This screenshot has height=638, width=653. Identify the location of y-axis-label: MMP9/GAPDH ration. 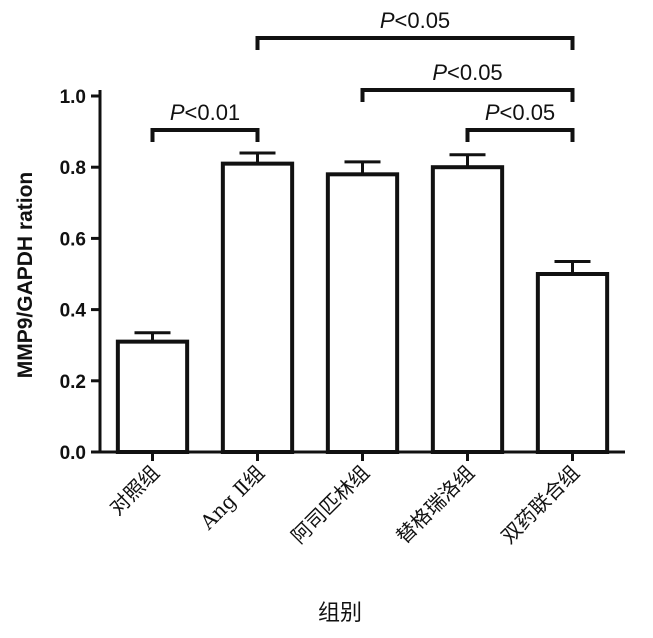
(25, 275).